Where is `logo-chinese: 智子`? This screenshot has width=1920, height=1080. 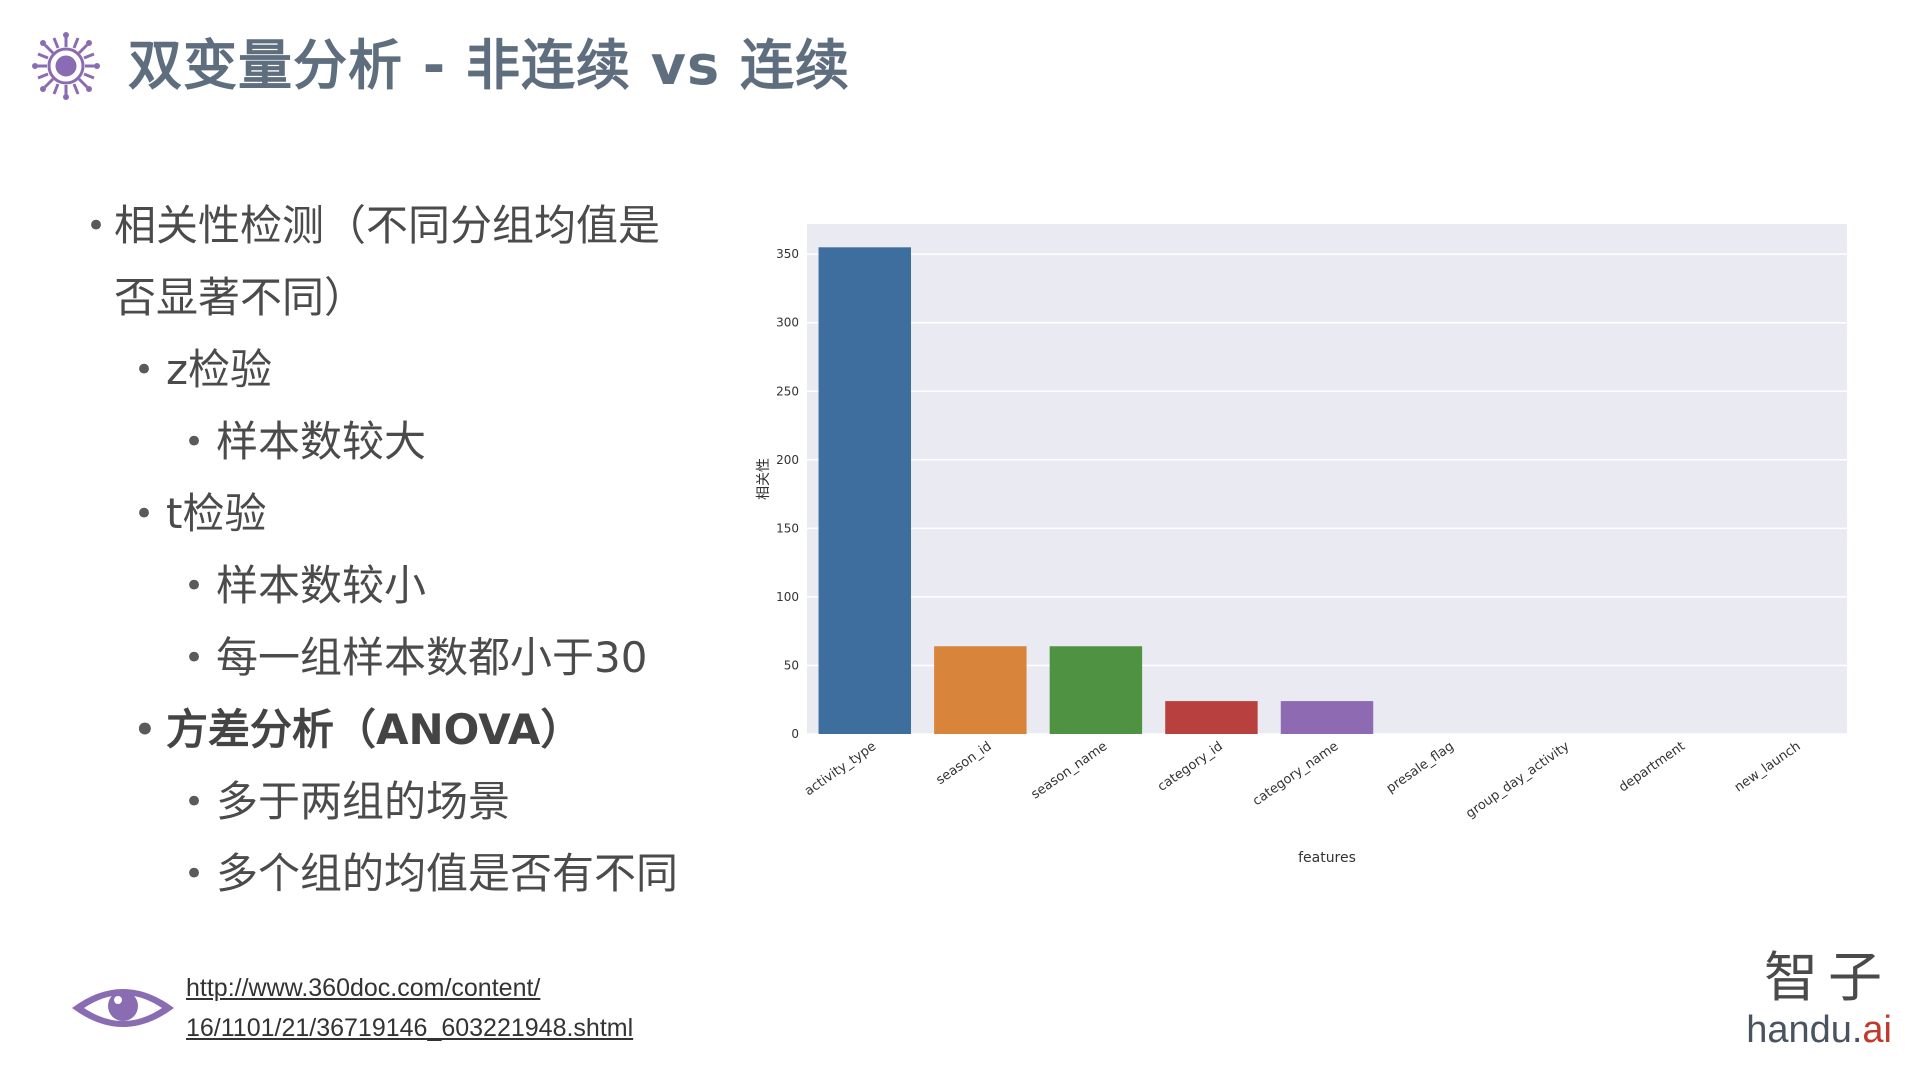
logo-chinese: 智子 is located at coordinates (1828, 977).